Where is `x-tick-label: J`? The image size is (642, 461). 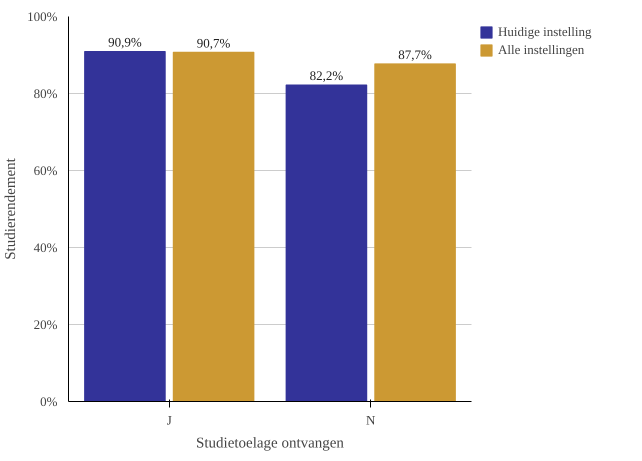
x-tick-label: J is located at coordinates (169, 420).